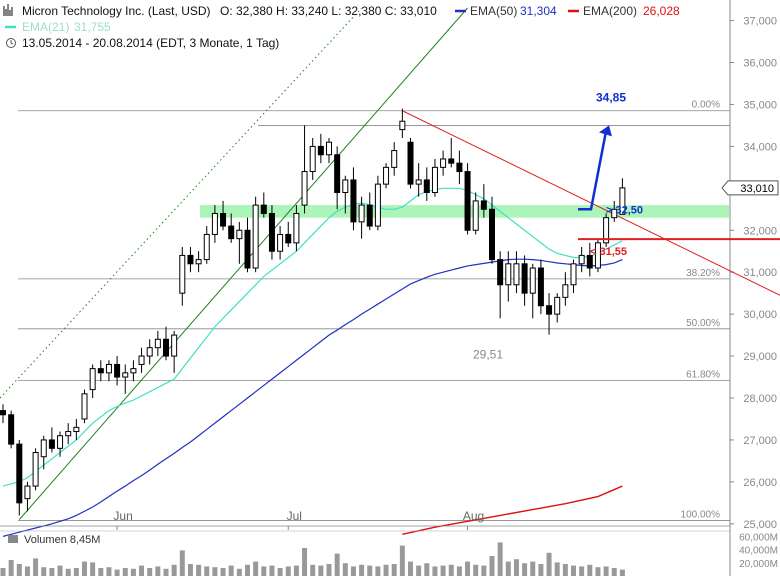  What do you see at coordinates (116, 11) in the screenshot?
I see `chart-title: Micron Technology Inc. (Last, USD)` at bounding box center [116, 11].